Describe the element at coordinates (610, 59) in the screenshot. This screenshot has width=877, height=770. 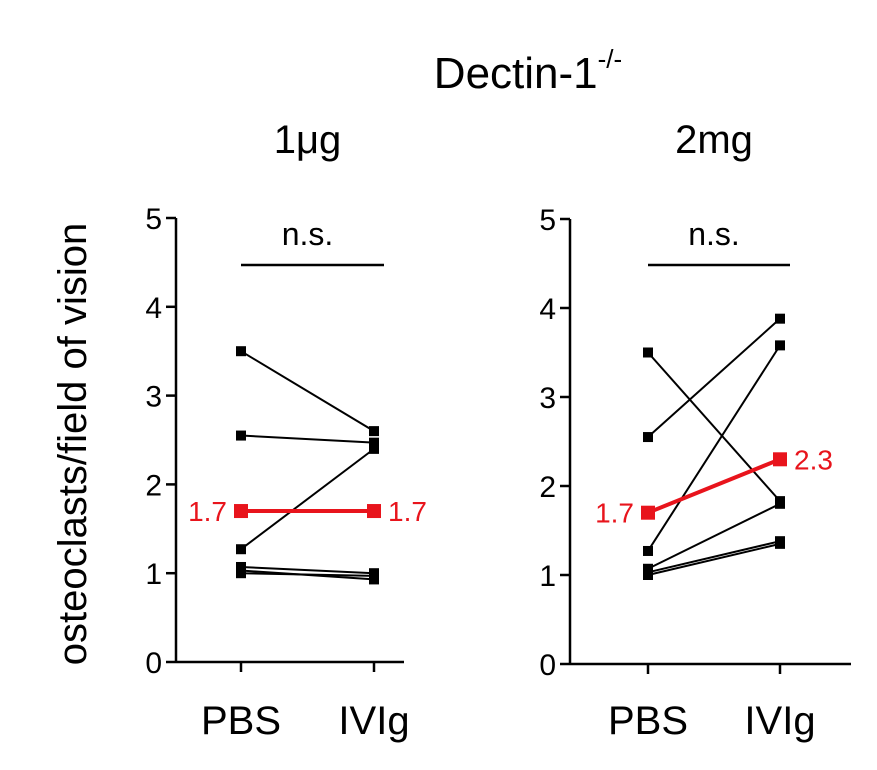
I see `figure-title-superscript: -/-` at that location.